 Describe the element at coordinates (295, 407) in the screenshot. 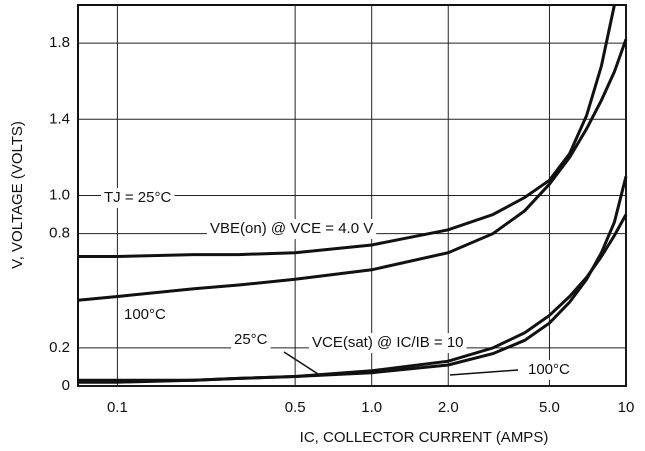

I see `x-tick-label: 0.5` at that location.